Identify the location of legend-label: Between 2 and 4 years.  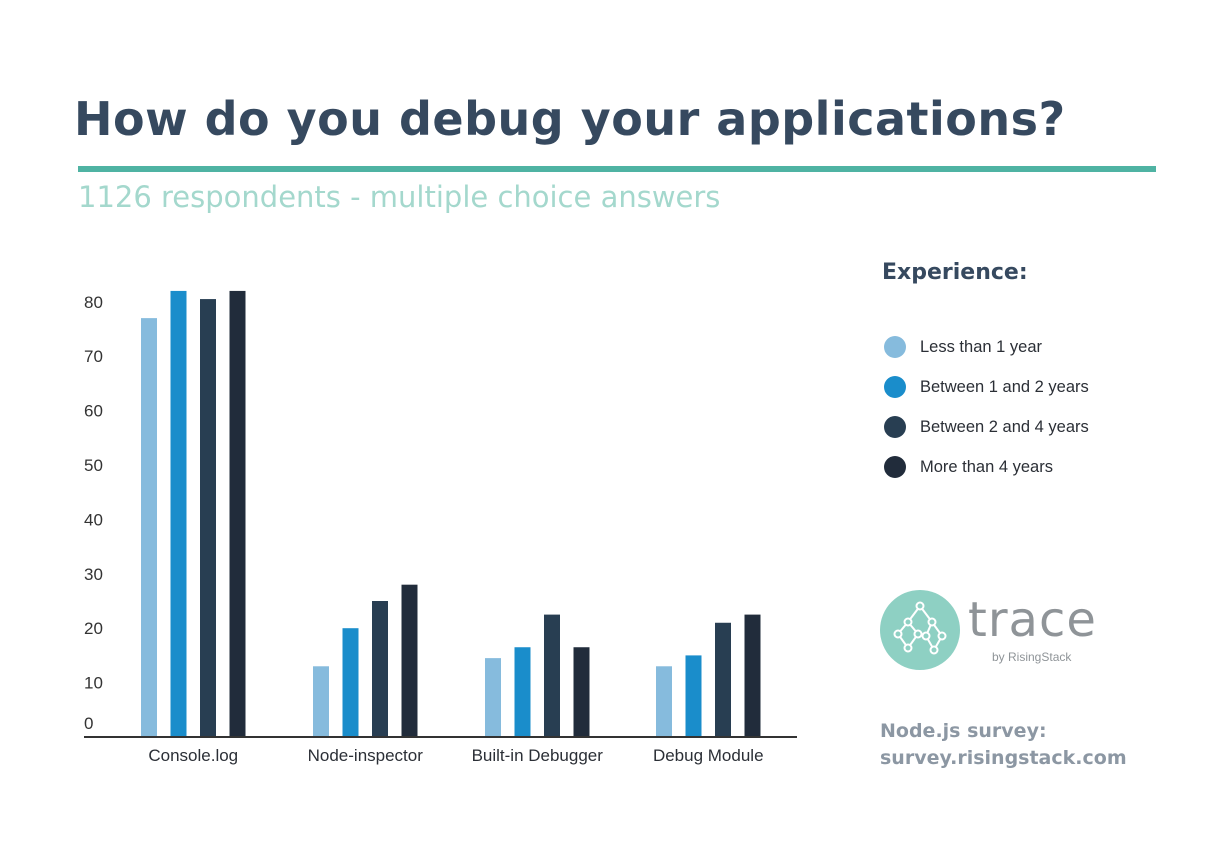
(1004, 426).